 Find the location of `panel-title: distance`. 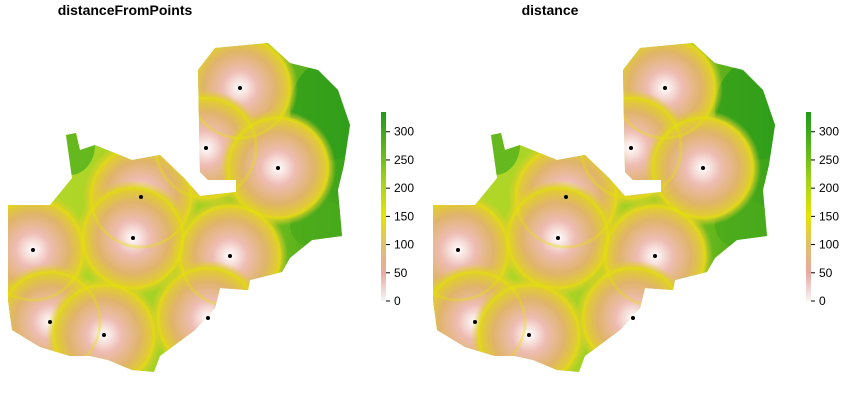

panel-title: distance is located at coordinates (550, 10).